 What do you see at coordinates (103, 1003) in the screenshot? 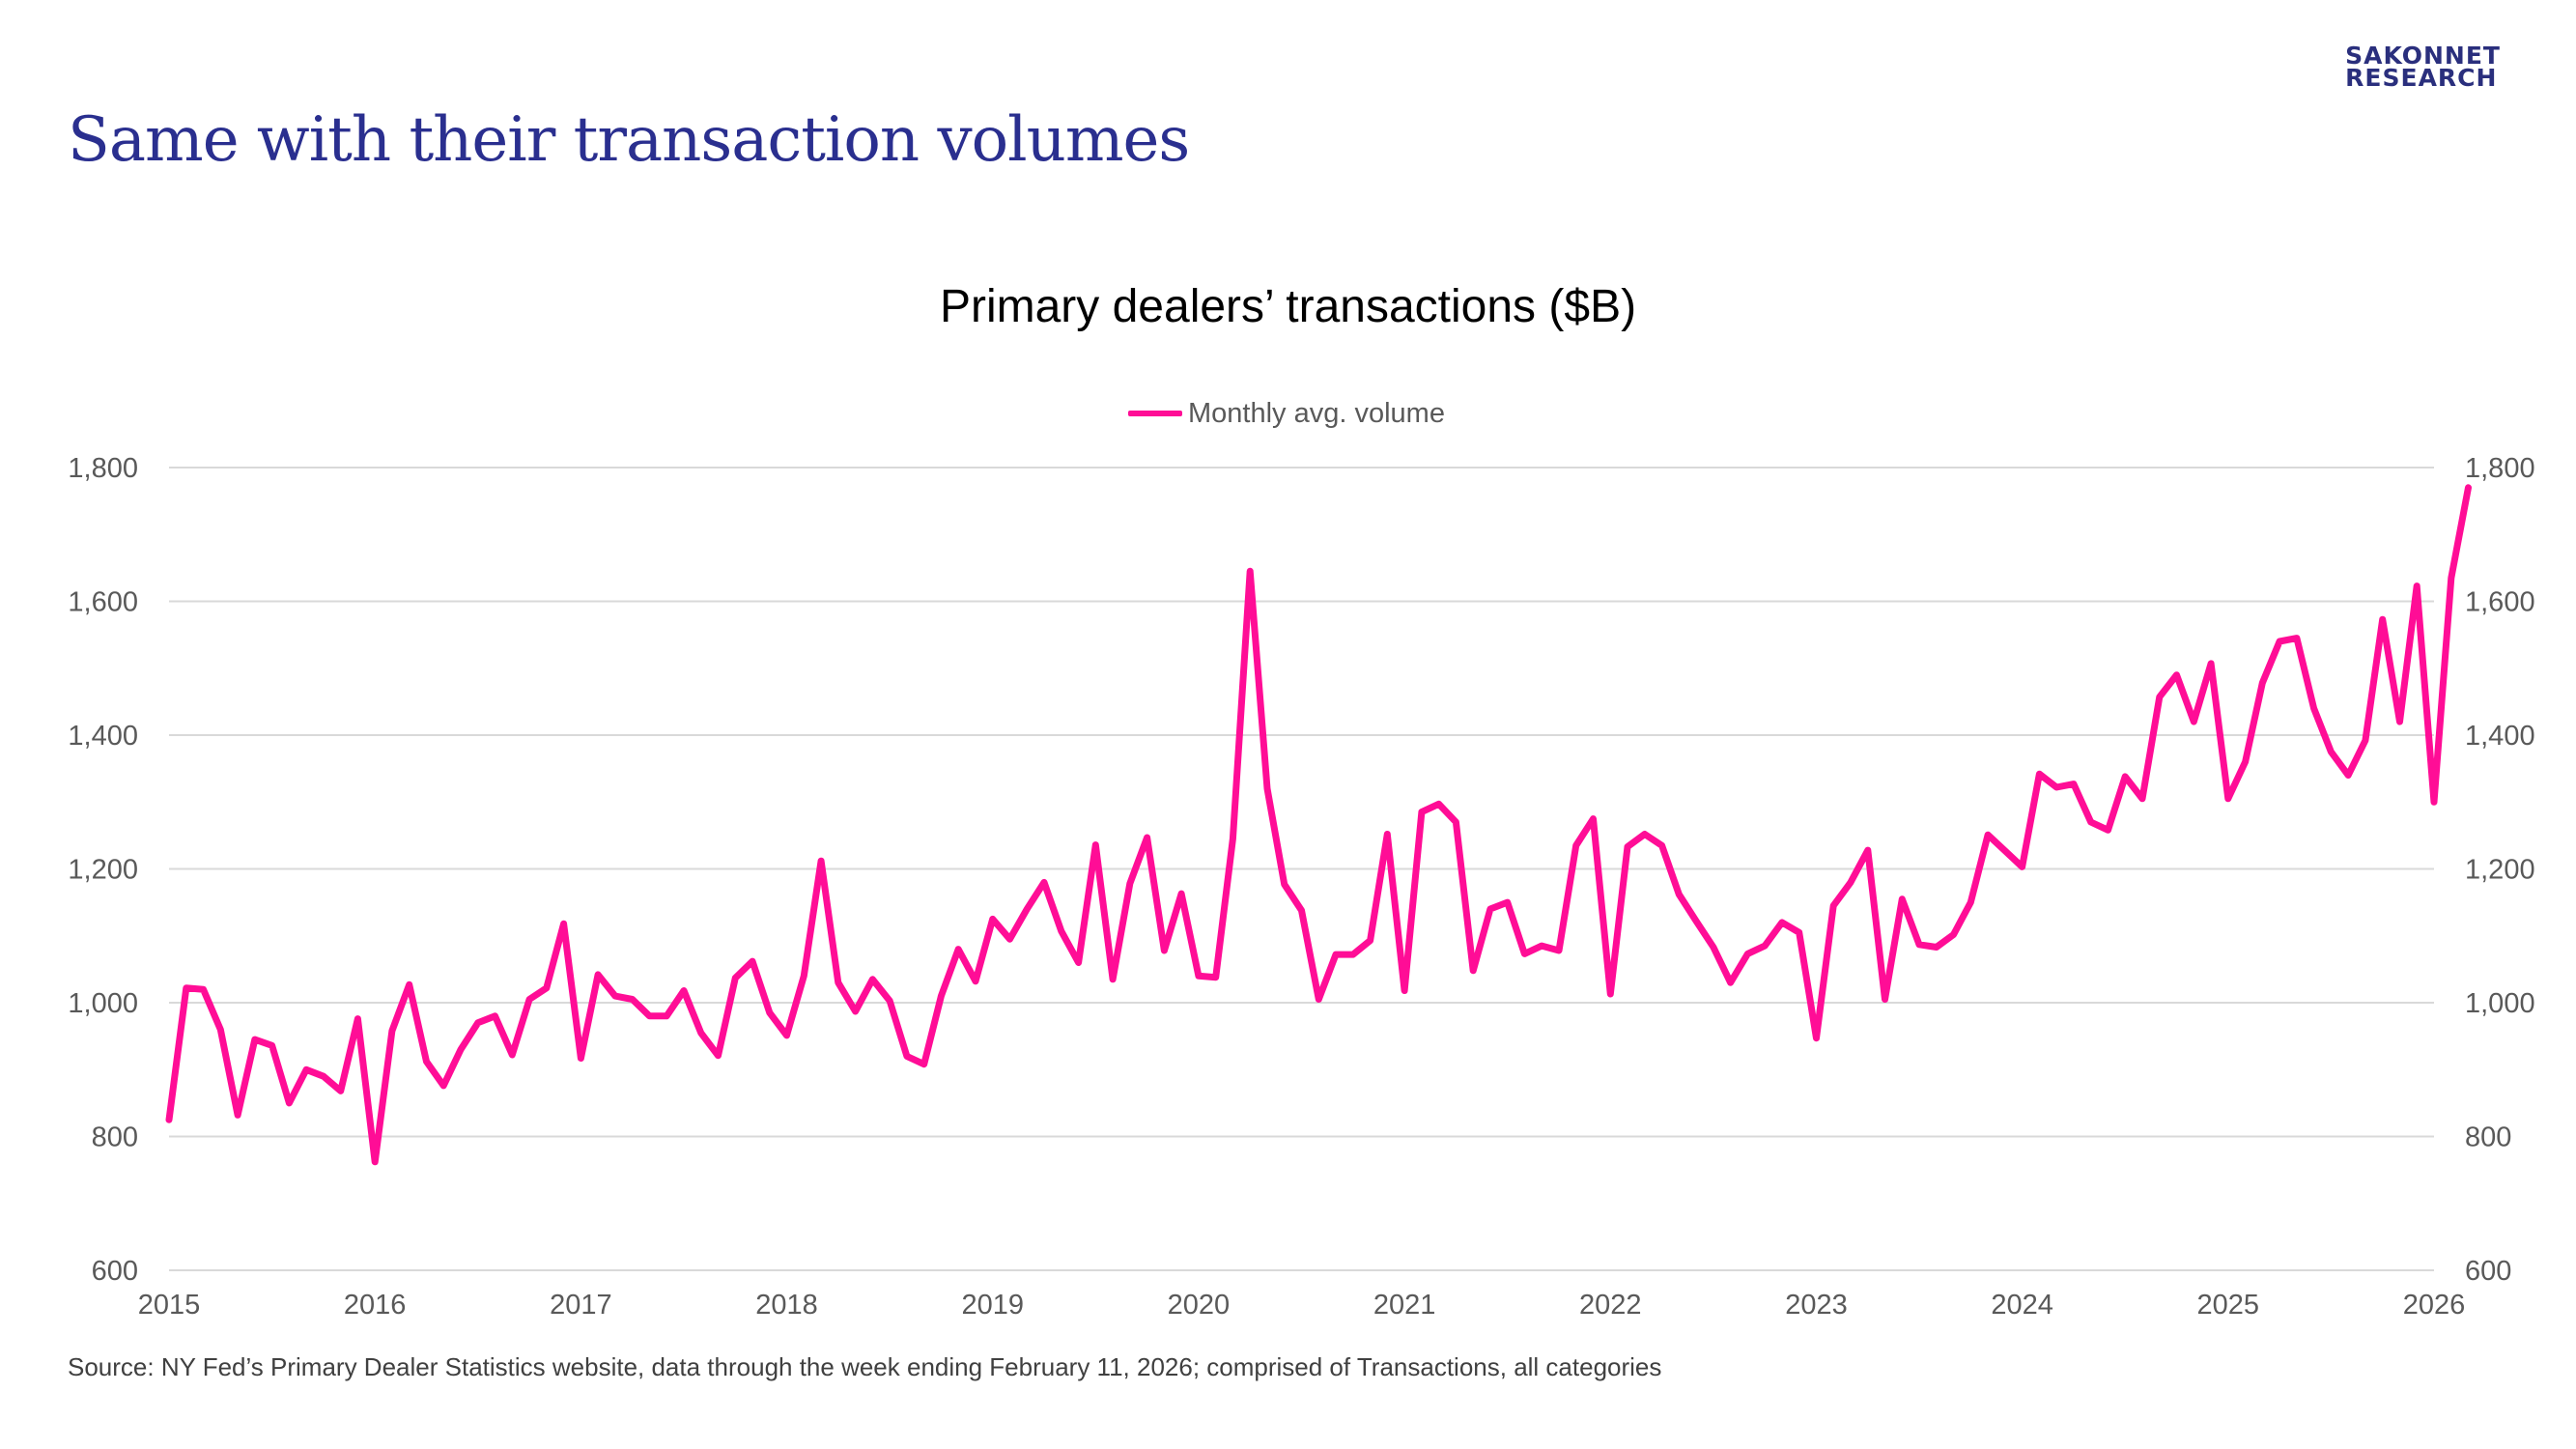
I see `y-tick-left-1000: 1,000` at bounding box center [103, 1003].